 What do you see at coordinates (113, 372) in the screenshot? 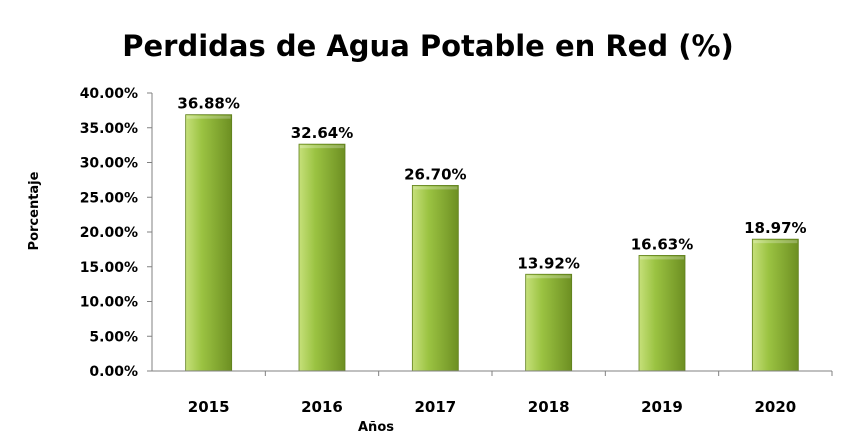
I see `y-tick-label: 0.00%` at bounding box center [113, 372].